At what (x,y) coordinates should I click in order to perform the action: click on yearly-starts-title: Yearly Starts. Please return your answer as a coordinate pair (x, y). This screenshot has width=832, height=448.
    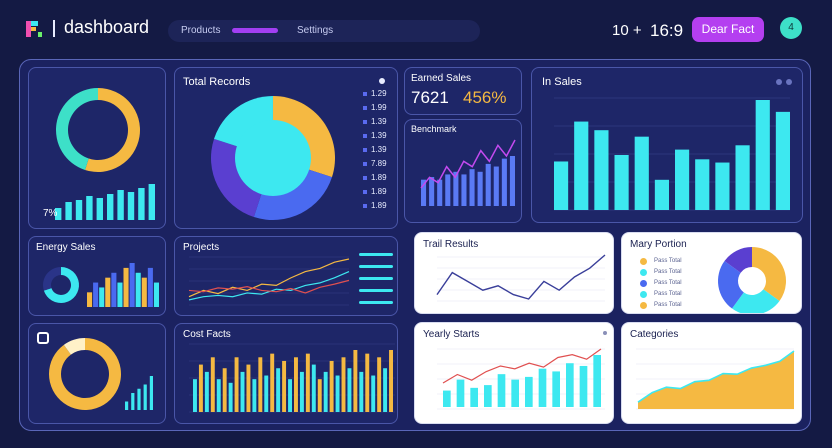
    Looking at the image, I should click on (451, 334).